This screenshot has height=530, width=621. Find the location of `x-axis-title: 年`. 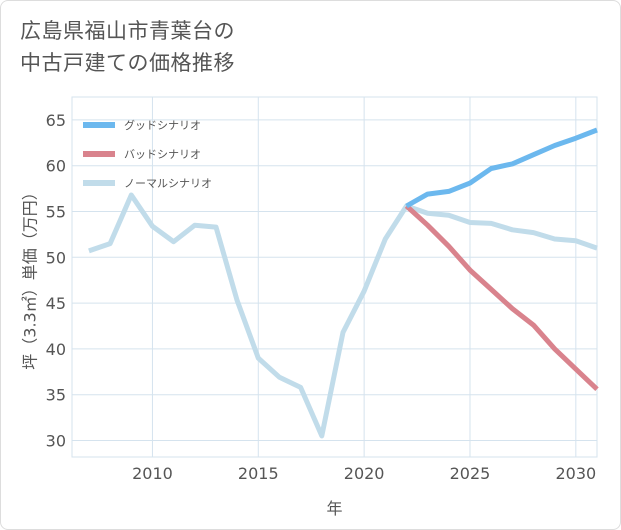

x-axis-title: 年 is located at coordinates (334, 508).